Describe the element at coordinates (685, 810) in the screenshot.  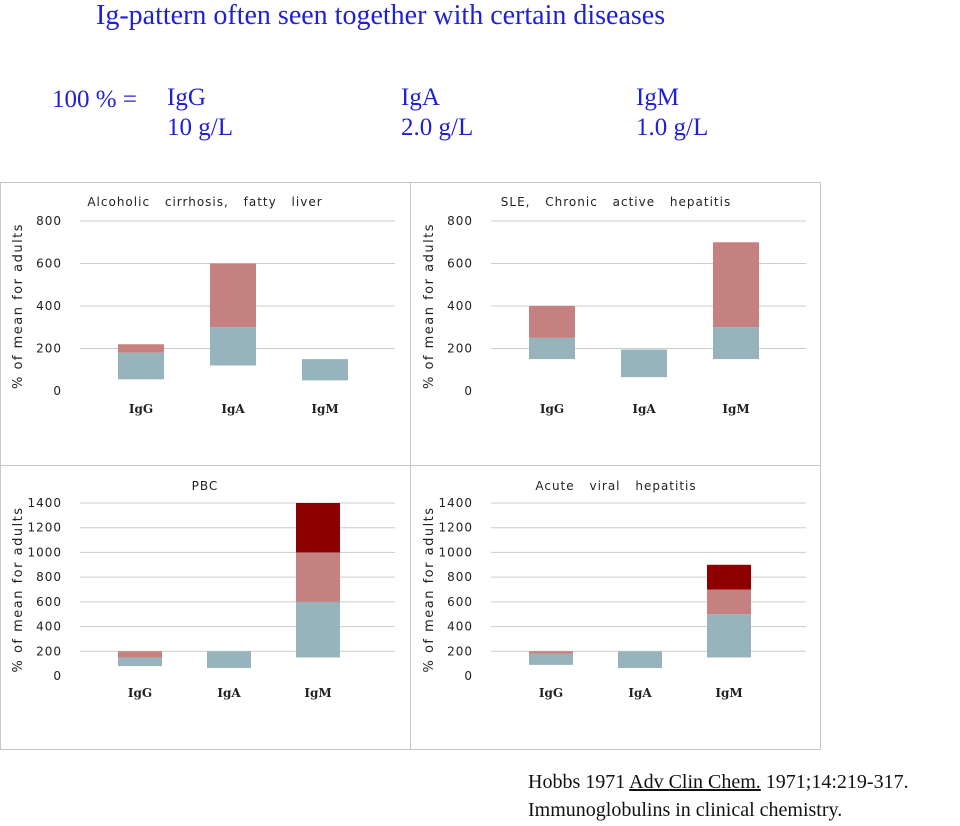
I see `citation-line-2: Immunoglobulins in clinical chemistry.` at that location.